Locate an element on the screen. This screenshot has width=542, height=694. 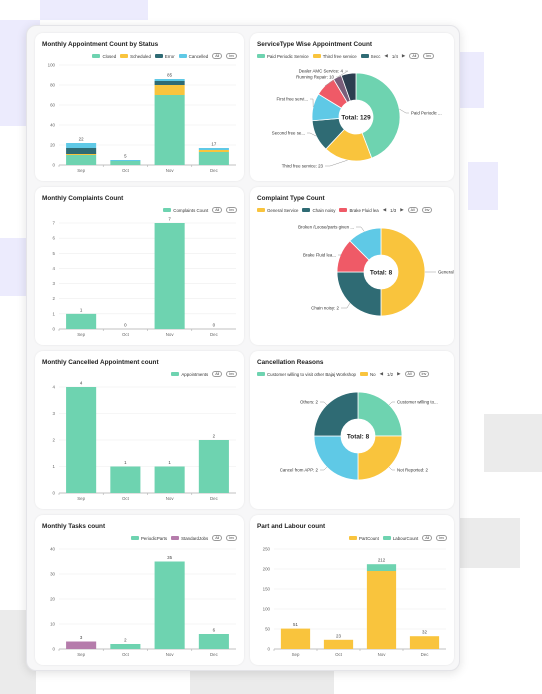
legend-item-general-service: General Service is located at coordinates (277, 210).